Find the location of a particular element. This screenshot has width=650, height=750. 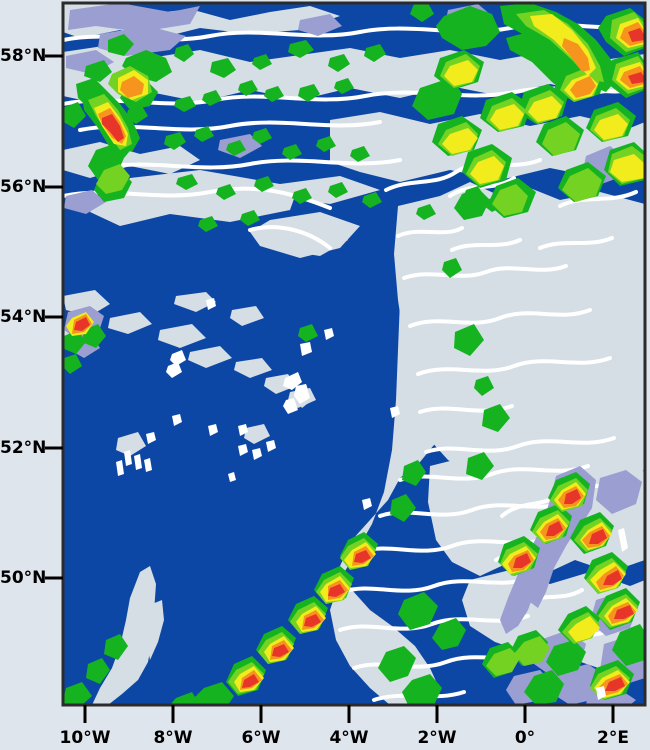

xtick-label-6W: 6°W is located at coordinates (261, 738).